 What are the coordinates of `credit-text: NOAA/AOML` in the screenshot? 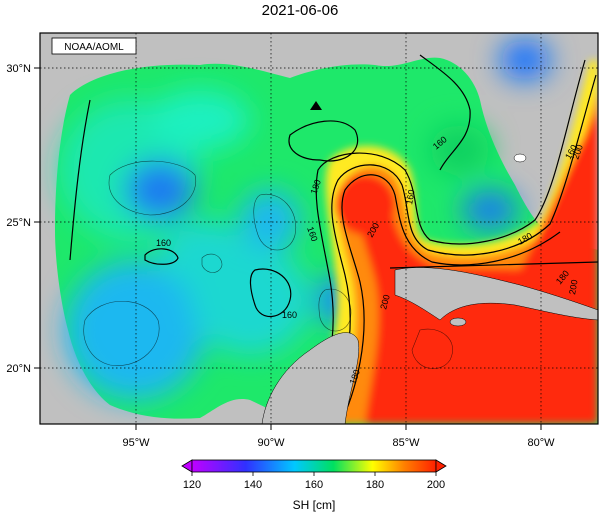 It's located at (94, 47).